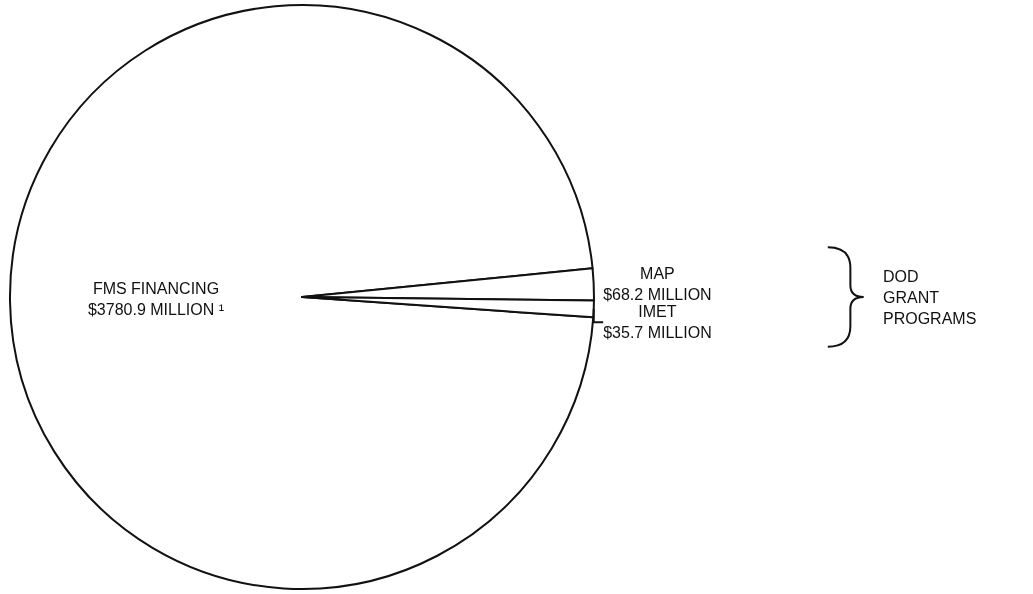 The height and width of the screenshot is (594, 1033). I want to click on slice-label: FMS FINANCING, so click(156, 289).